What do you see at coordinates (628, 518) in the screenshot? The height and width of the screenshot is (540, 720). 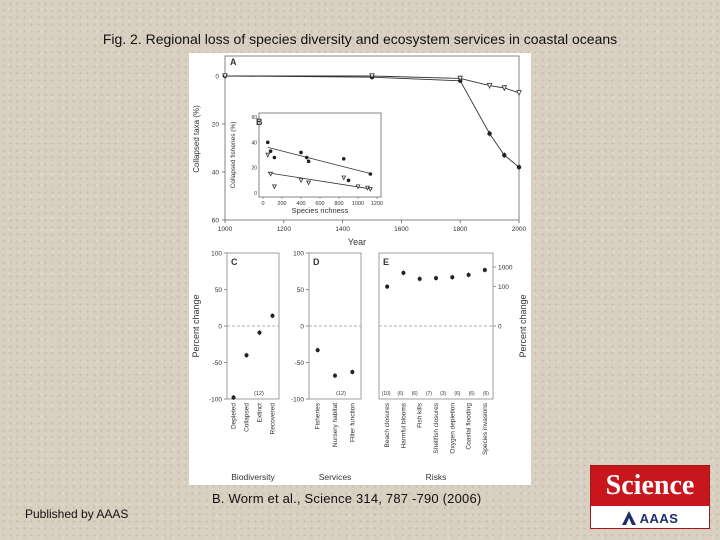 I see `aaas-logo-icon` at bounding box center [628, 518].